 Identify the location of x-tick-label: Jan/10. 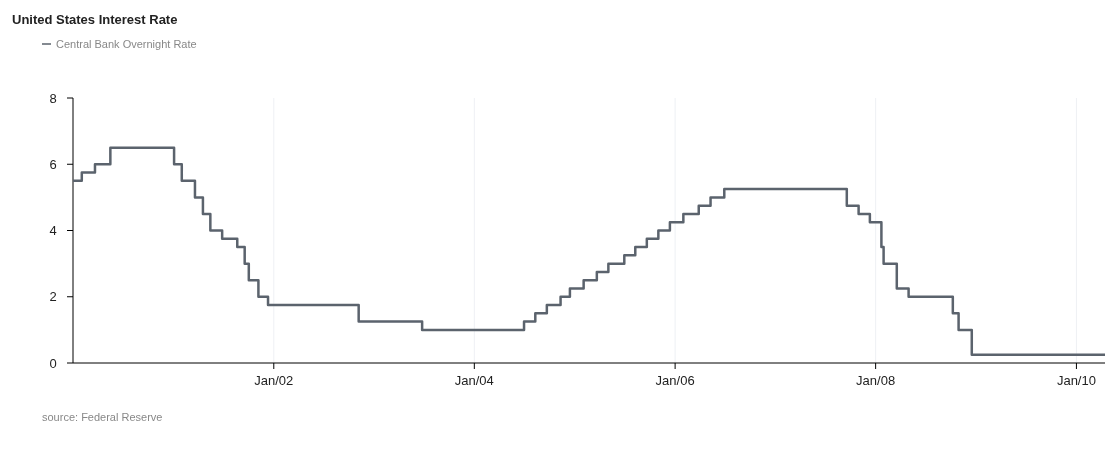
(1076, 380).